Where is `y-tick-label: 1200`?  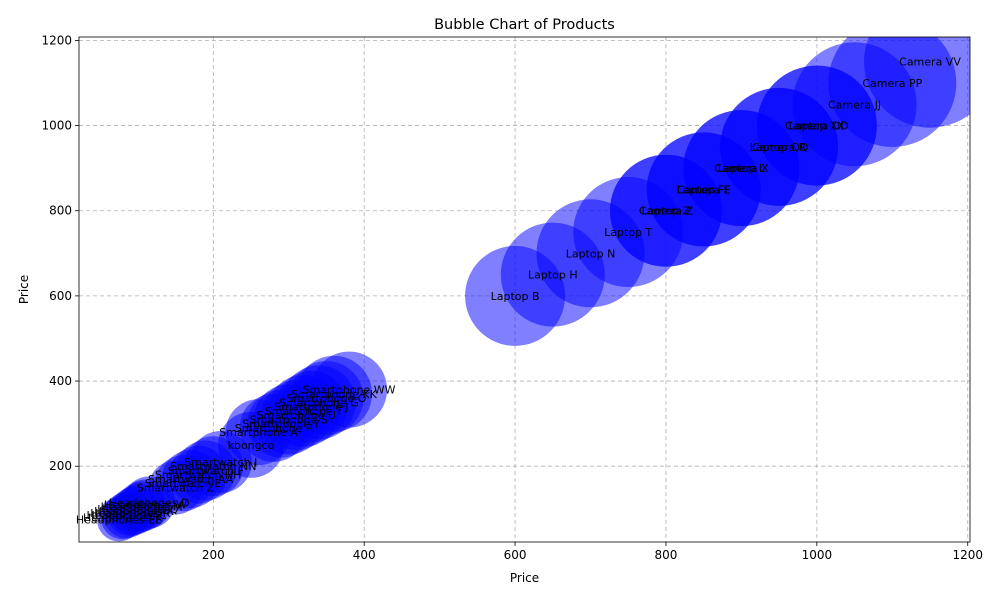 y-tick-label: 1200 is located at coordinates (56, 40).